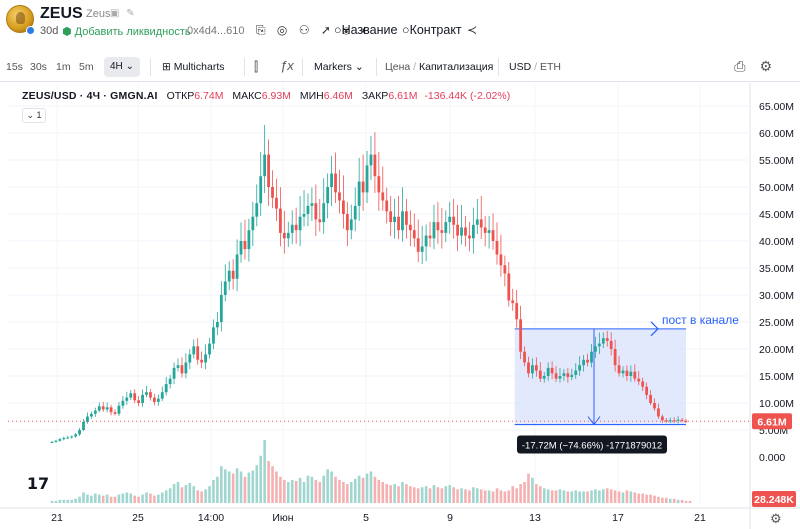 The image size is (800, 529). Describe the element at coordinates (14, 67) in the screenshot. I see `timeframe-15s: 15s` at that location.